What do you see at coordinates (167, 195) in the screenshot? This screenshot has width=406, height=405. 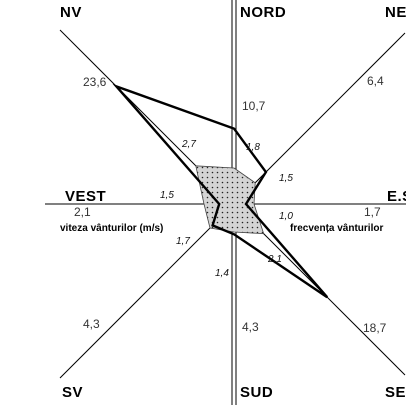 I see `speed-label-vest: 1,5` at bounding box center [167, 195].